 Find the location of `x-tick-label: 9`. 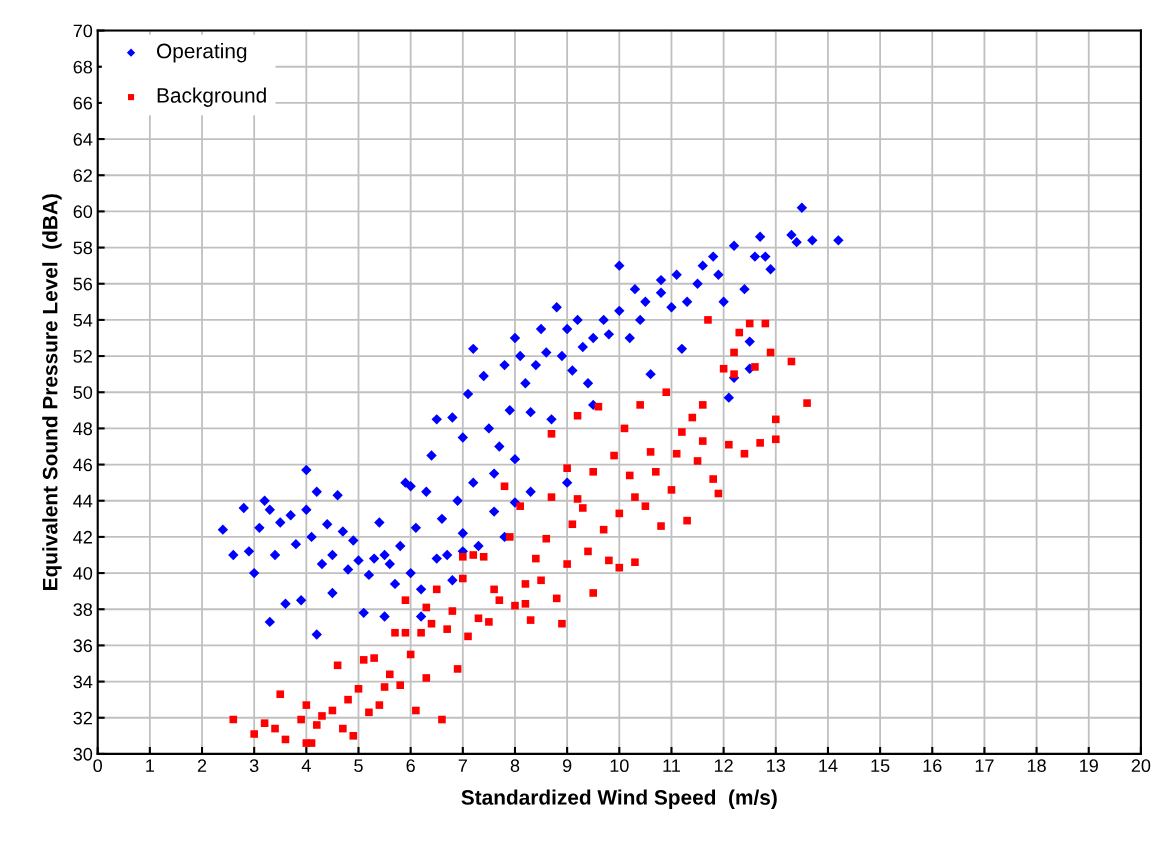

x-tick-label: 9 is located at coordinates (567, 766).